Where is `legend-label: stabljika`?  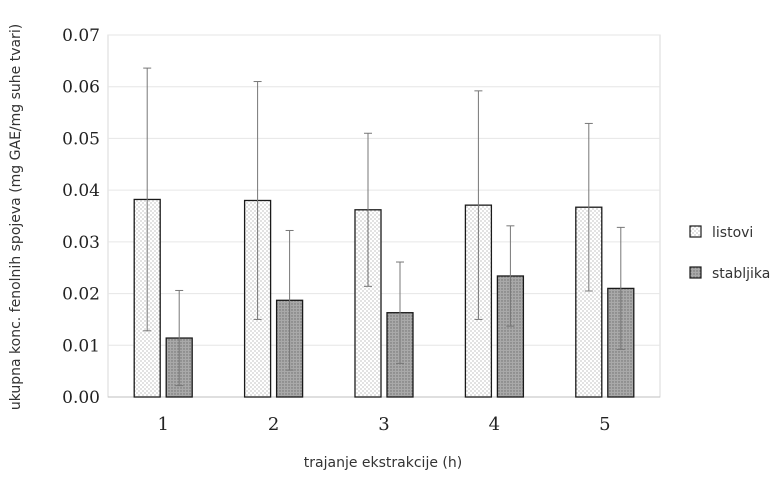 legend-label: stabljika is located at coordinates (741, 274).